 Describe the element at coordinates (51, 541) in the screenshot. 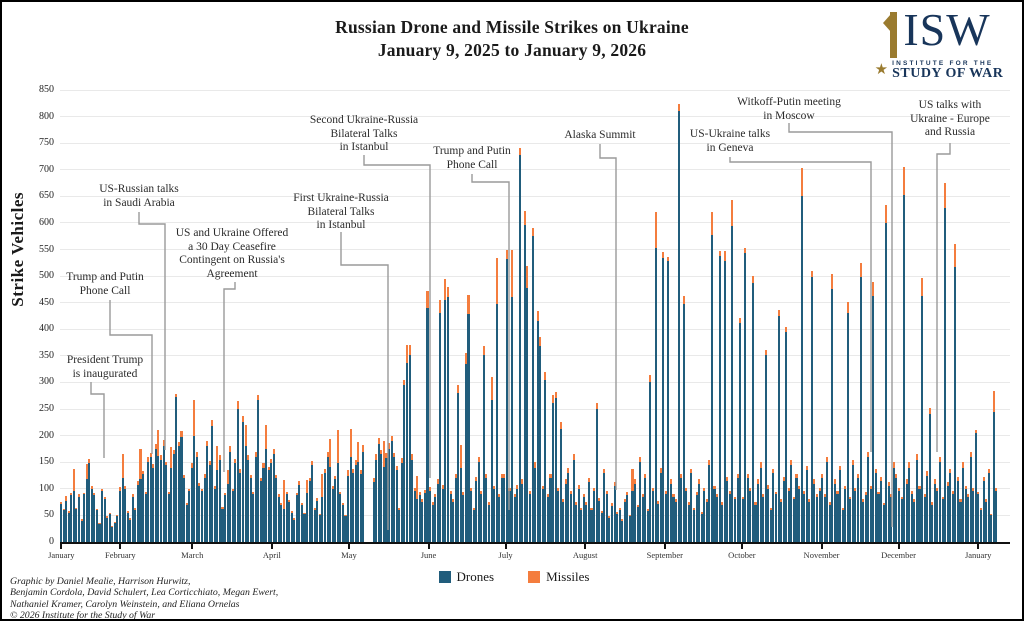

I see `y-tick-0: 0` at that location.